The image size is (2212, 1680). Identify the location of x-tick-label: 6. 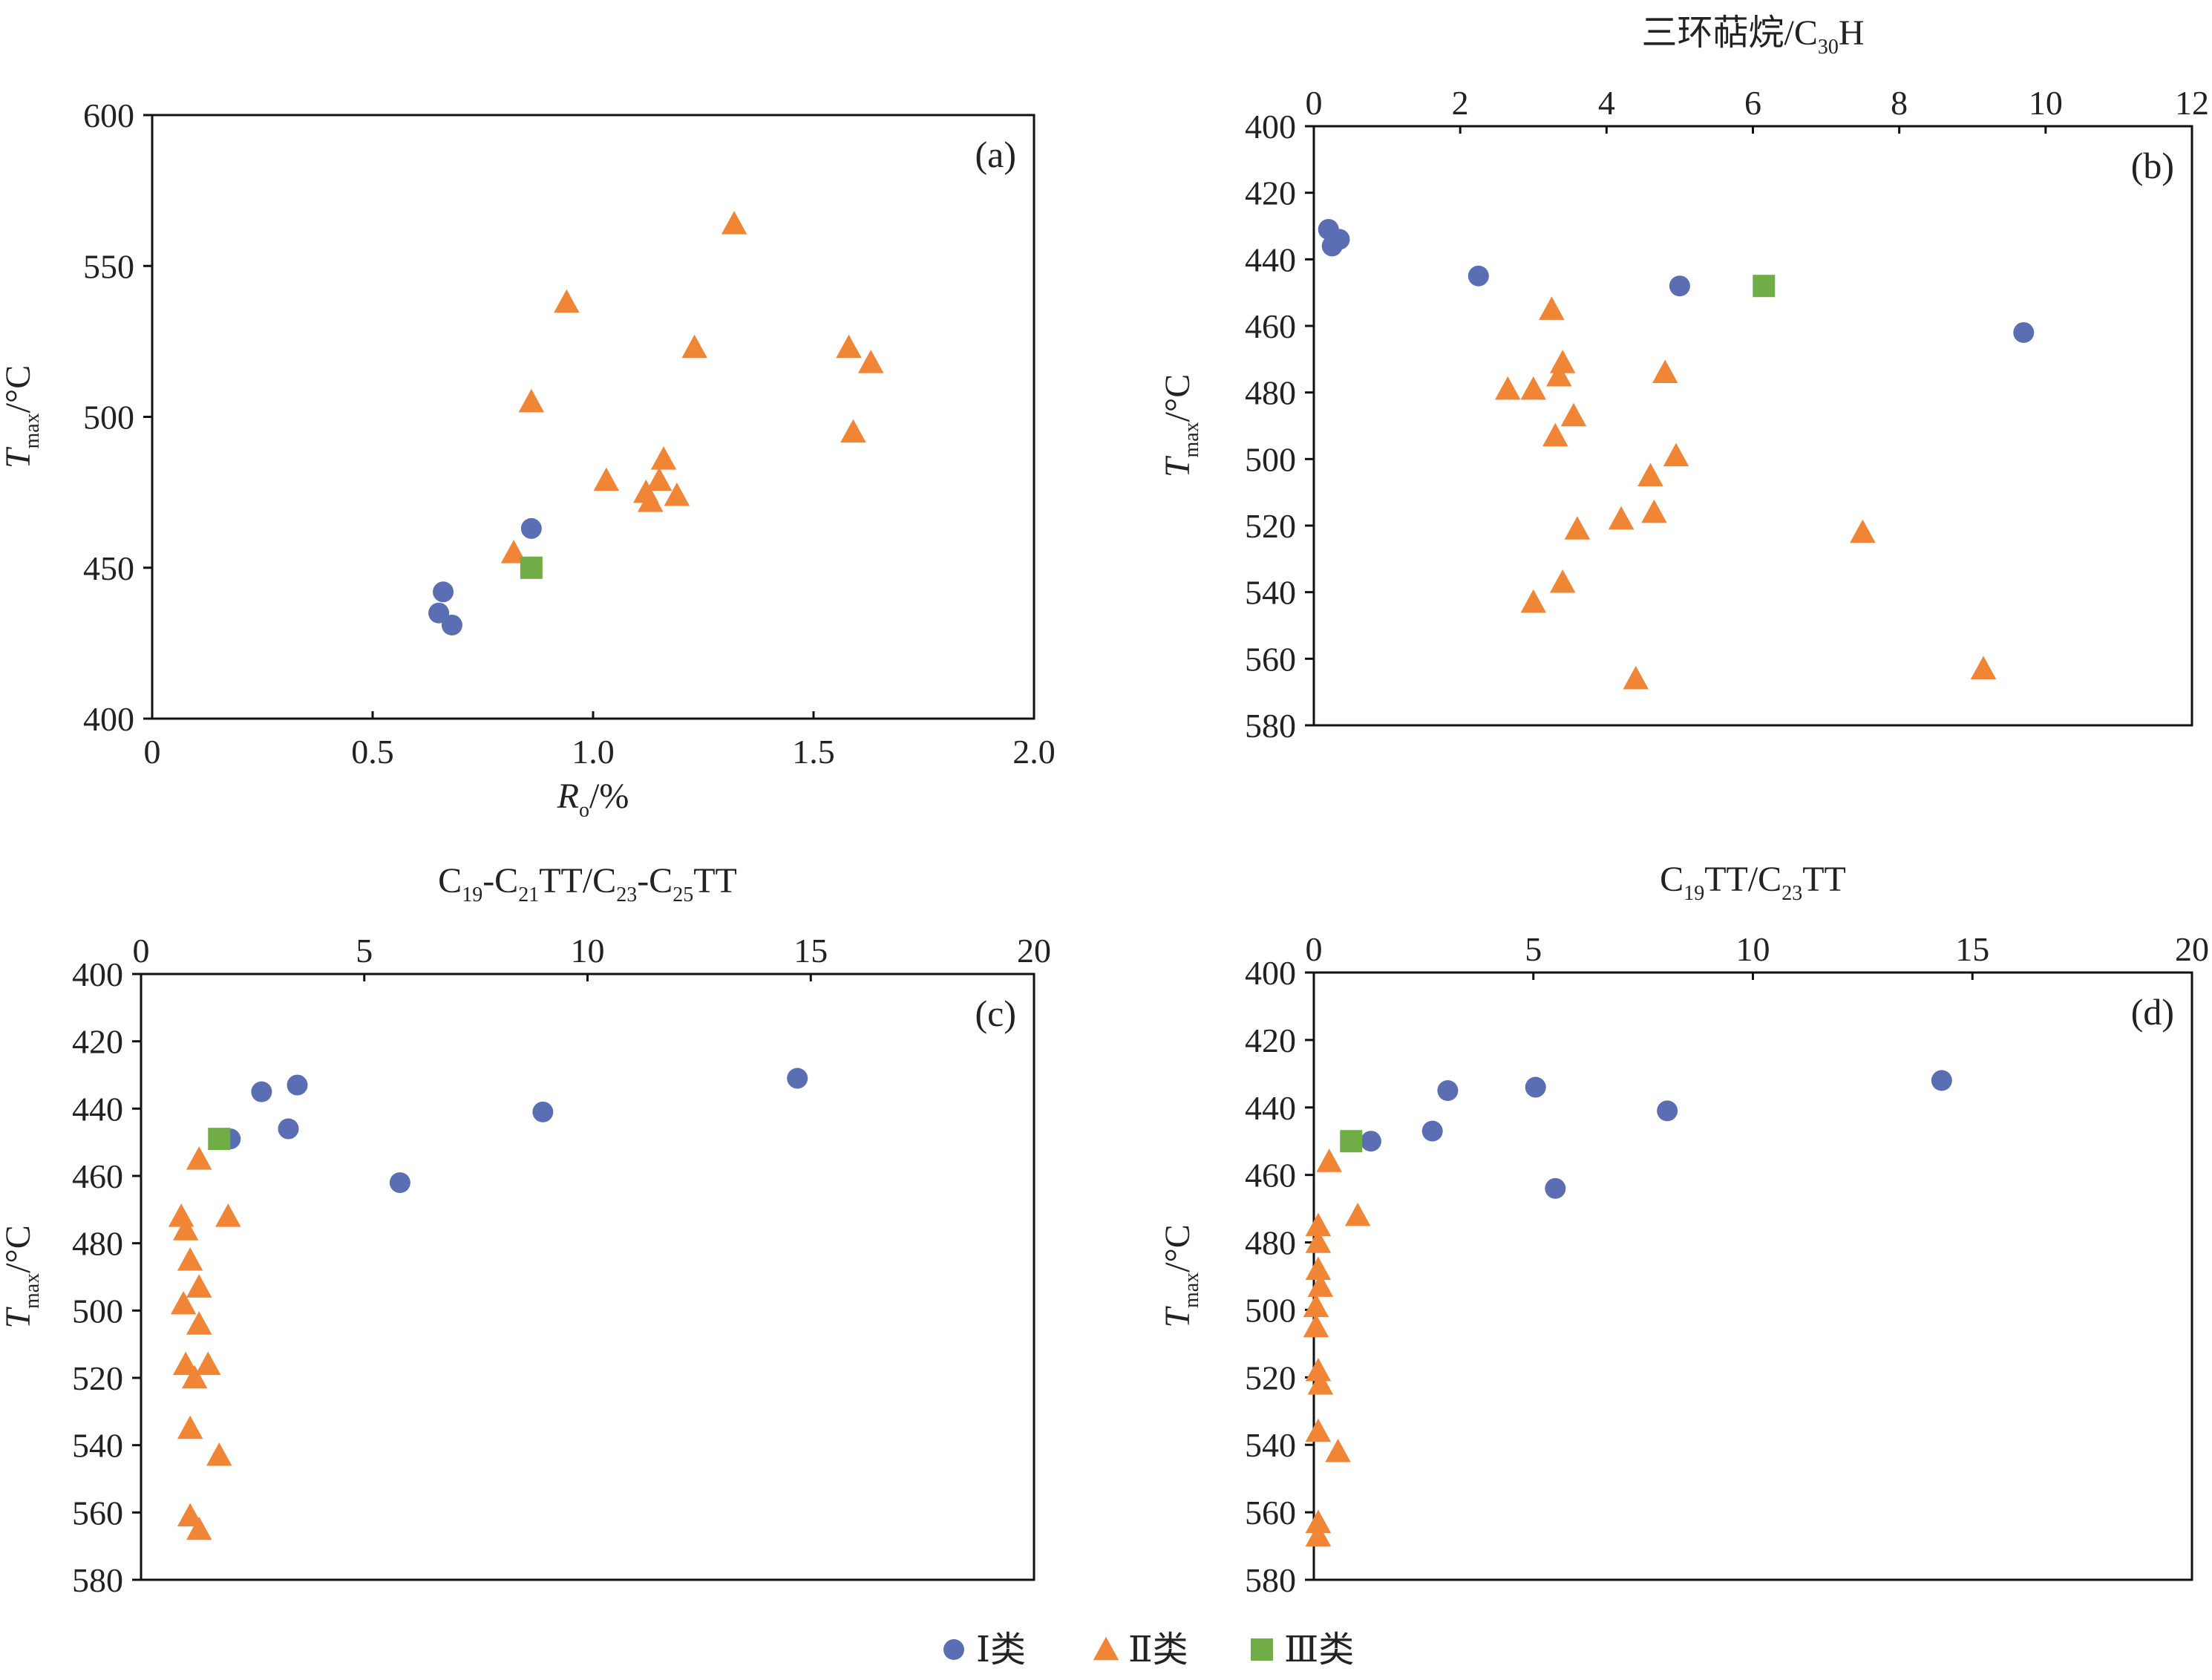
(1752, 103).